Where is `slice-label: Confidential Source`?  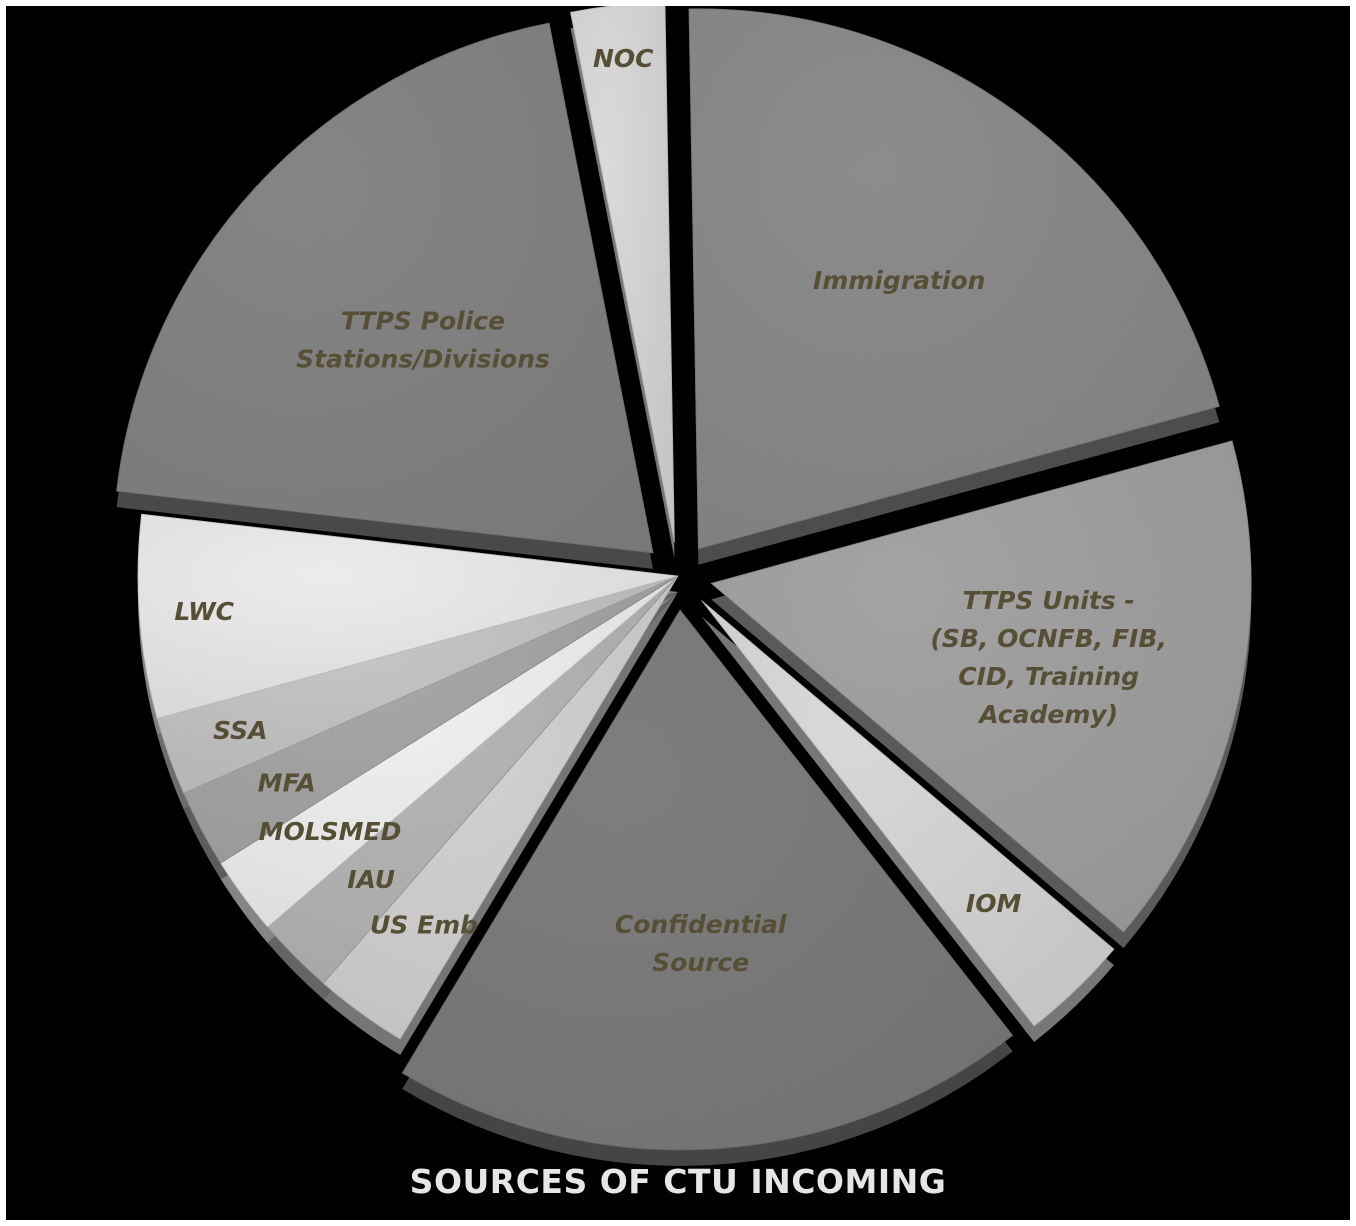 slice-label: Confidential Source is located at coordinates (701, 943).